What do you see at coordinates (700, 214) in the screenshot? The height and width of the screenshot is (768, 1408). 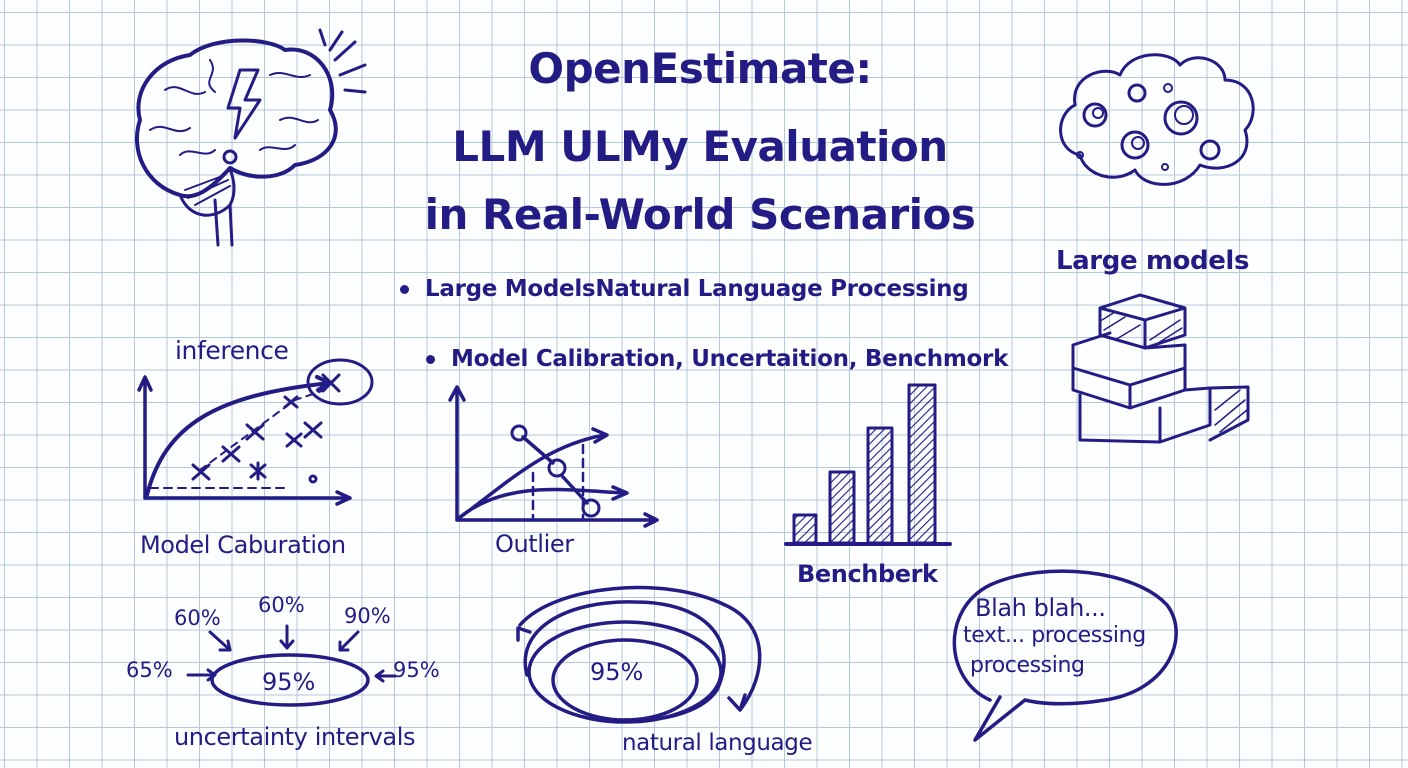 I see `title-line-3: in Real-World Scenarios` at bounding box center [700, 214].